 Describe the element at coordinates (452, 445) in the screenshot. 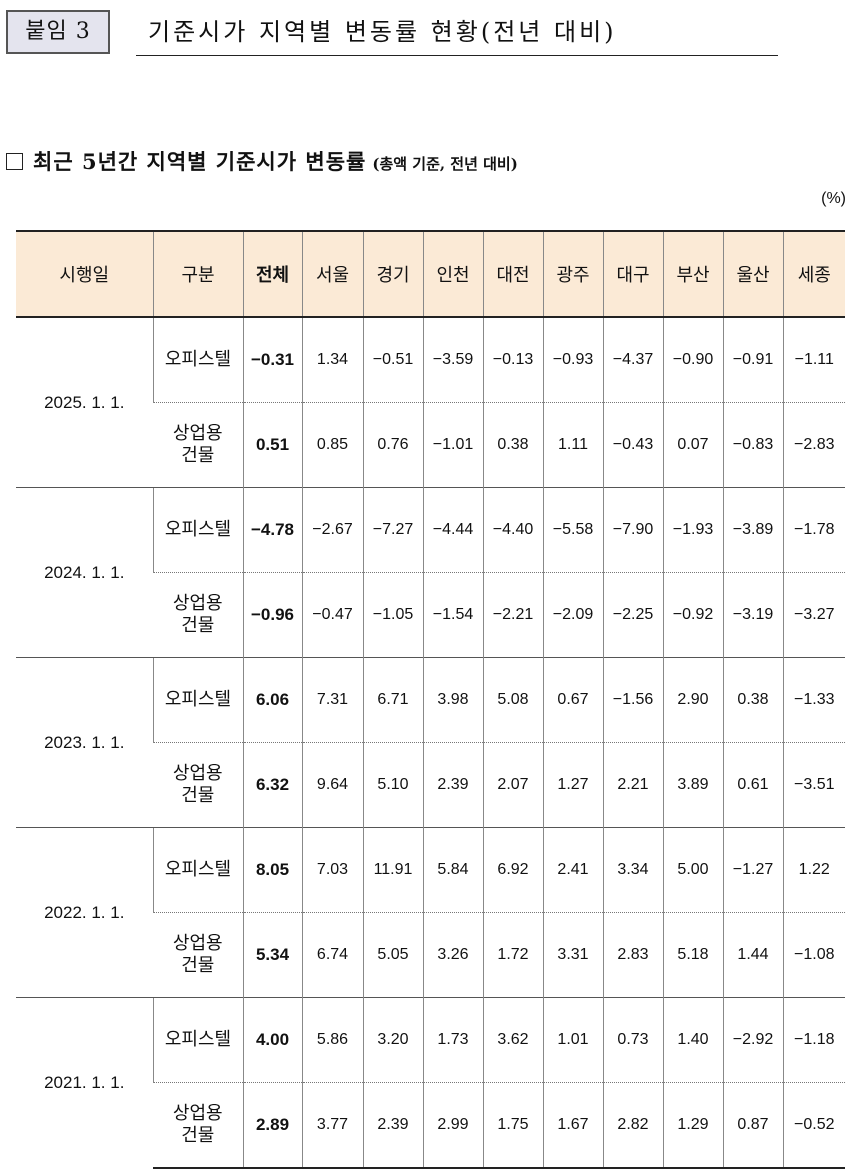

I see `value-cell: −1.01` at that location.